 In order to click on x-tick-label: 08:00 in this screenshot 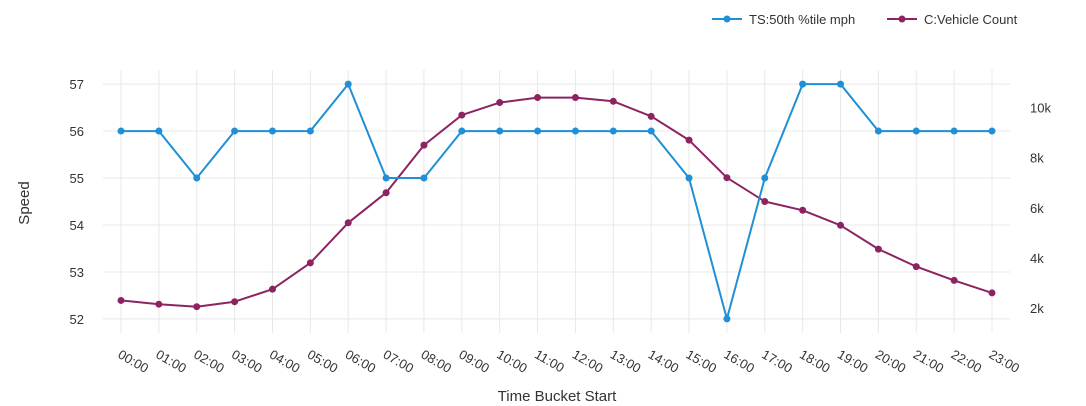, I will do `click(436, 361)`.